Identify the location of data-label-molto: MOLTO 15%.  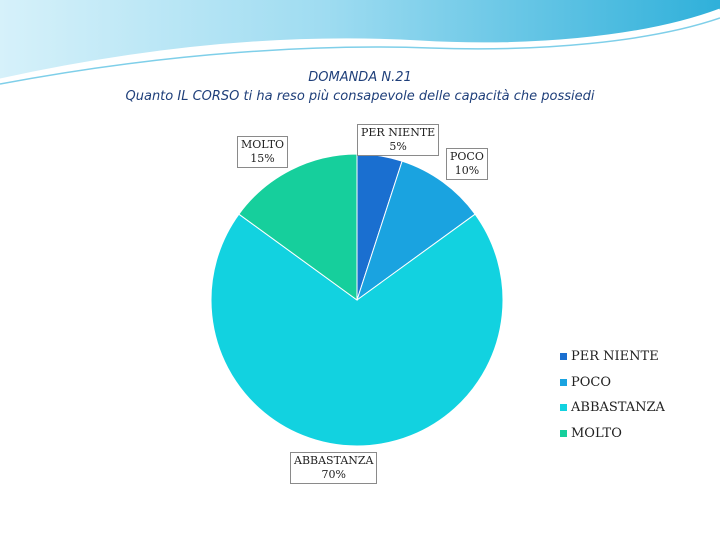
(263, 152).